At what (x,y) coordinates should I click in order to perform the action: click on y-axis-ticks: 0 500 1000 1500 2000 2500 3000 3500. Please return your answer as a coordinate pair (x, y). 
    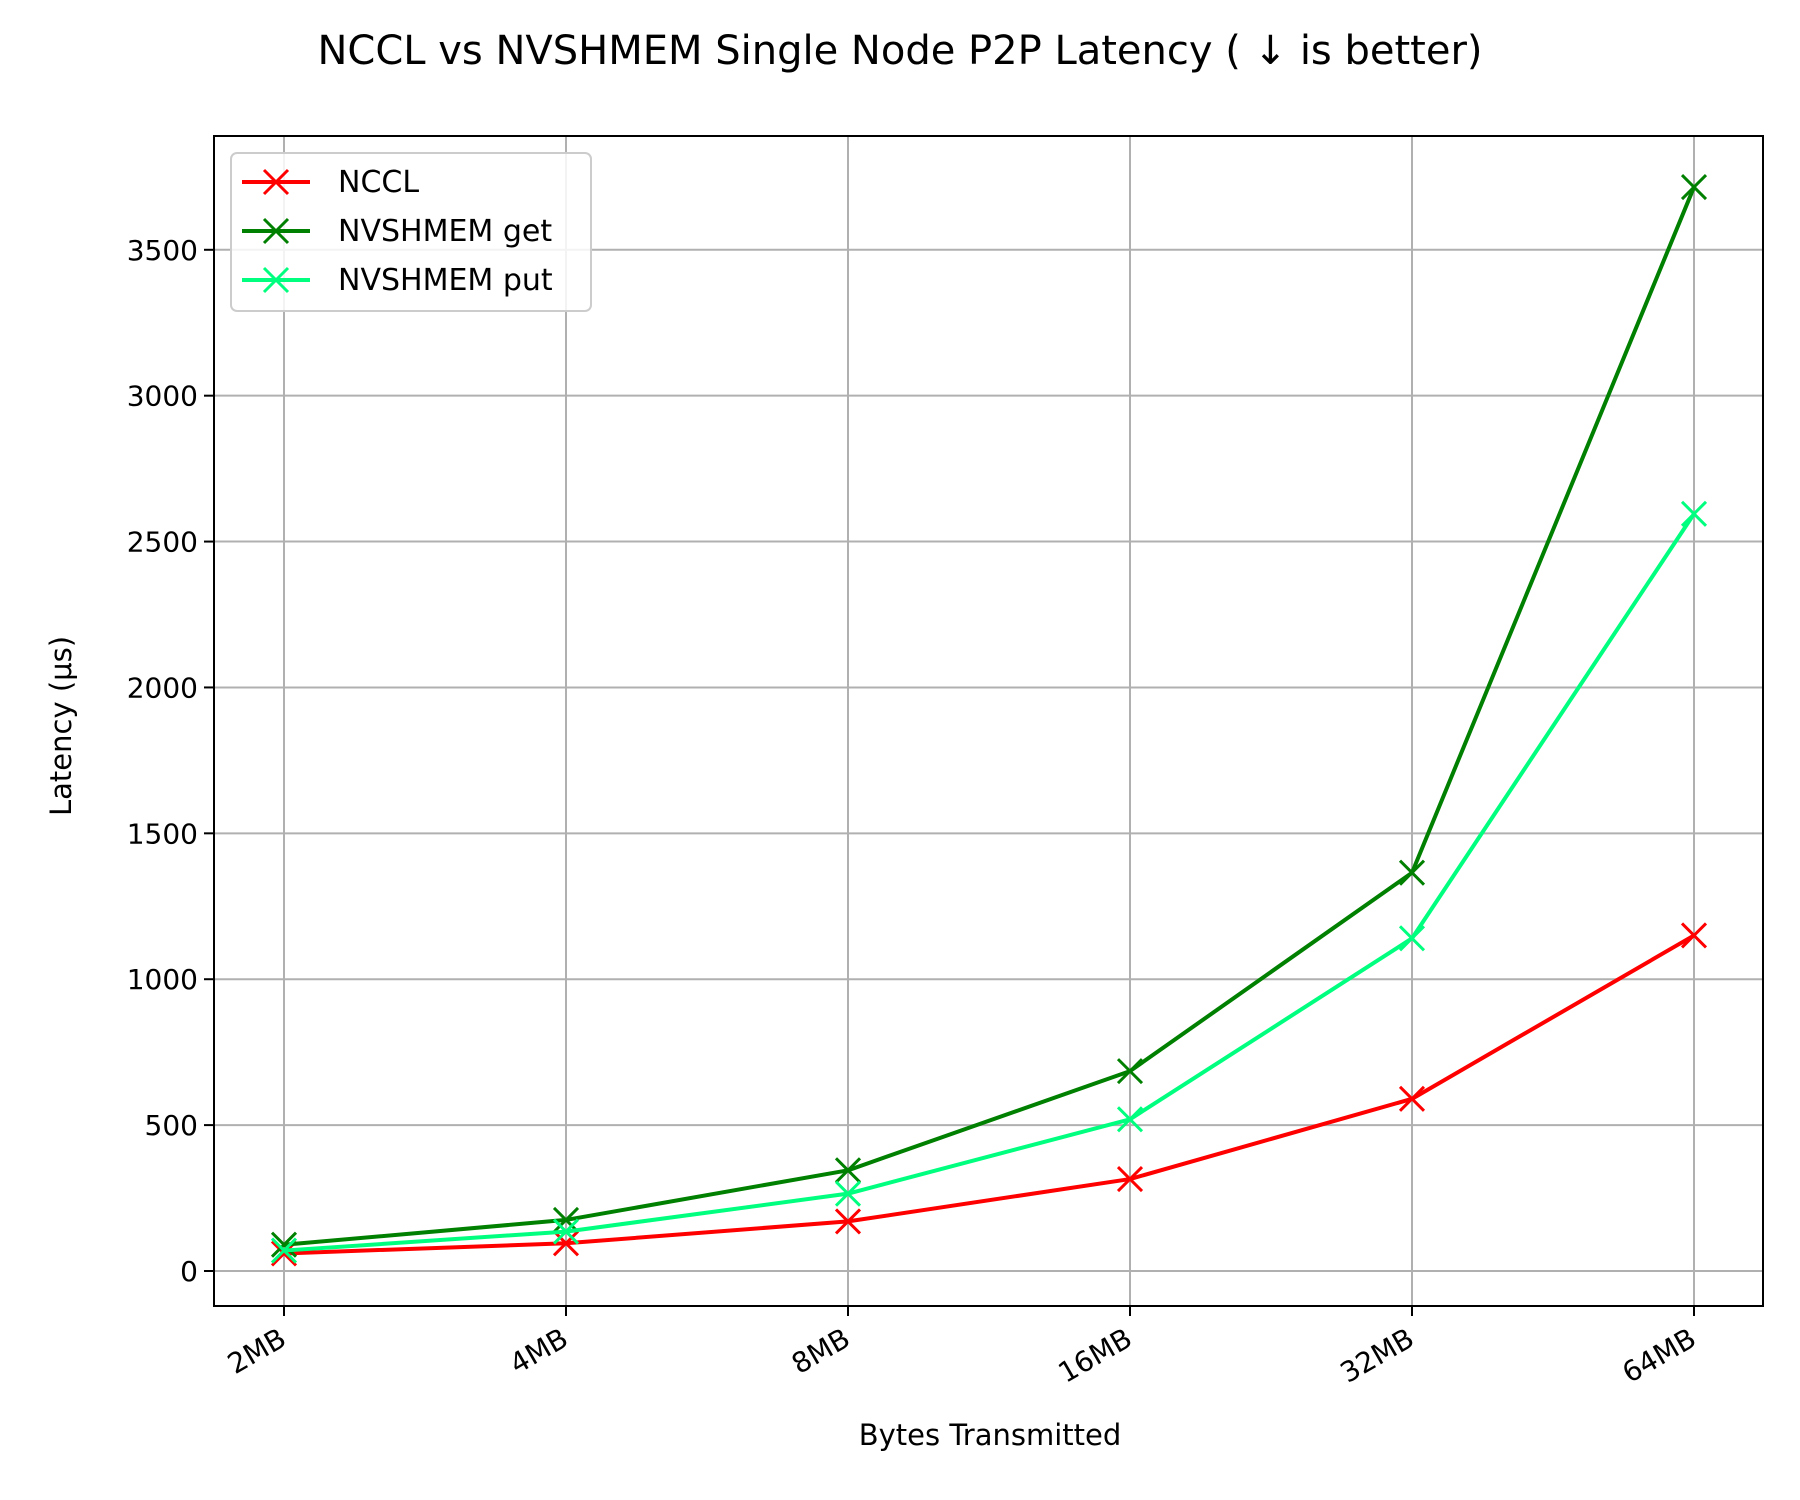
    Looking at the image, I should click on (170, 761).